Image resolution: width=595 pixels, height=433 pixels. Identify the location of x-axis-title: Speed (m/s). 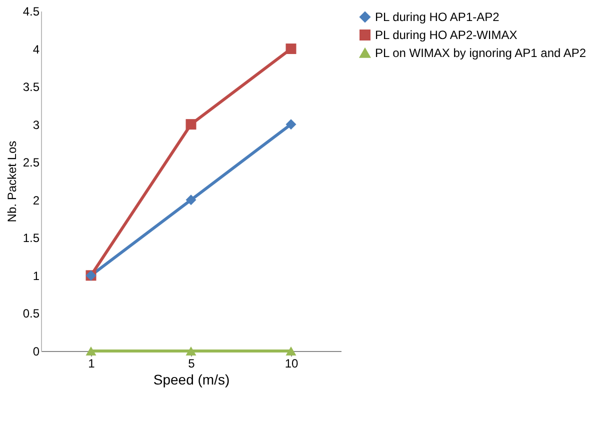
(191, 380).